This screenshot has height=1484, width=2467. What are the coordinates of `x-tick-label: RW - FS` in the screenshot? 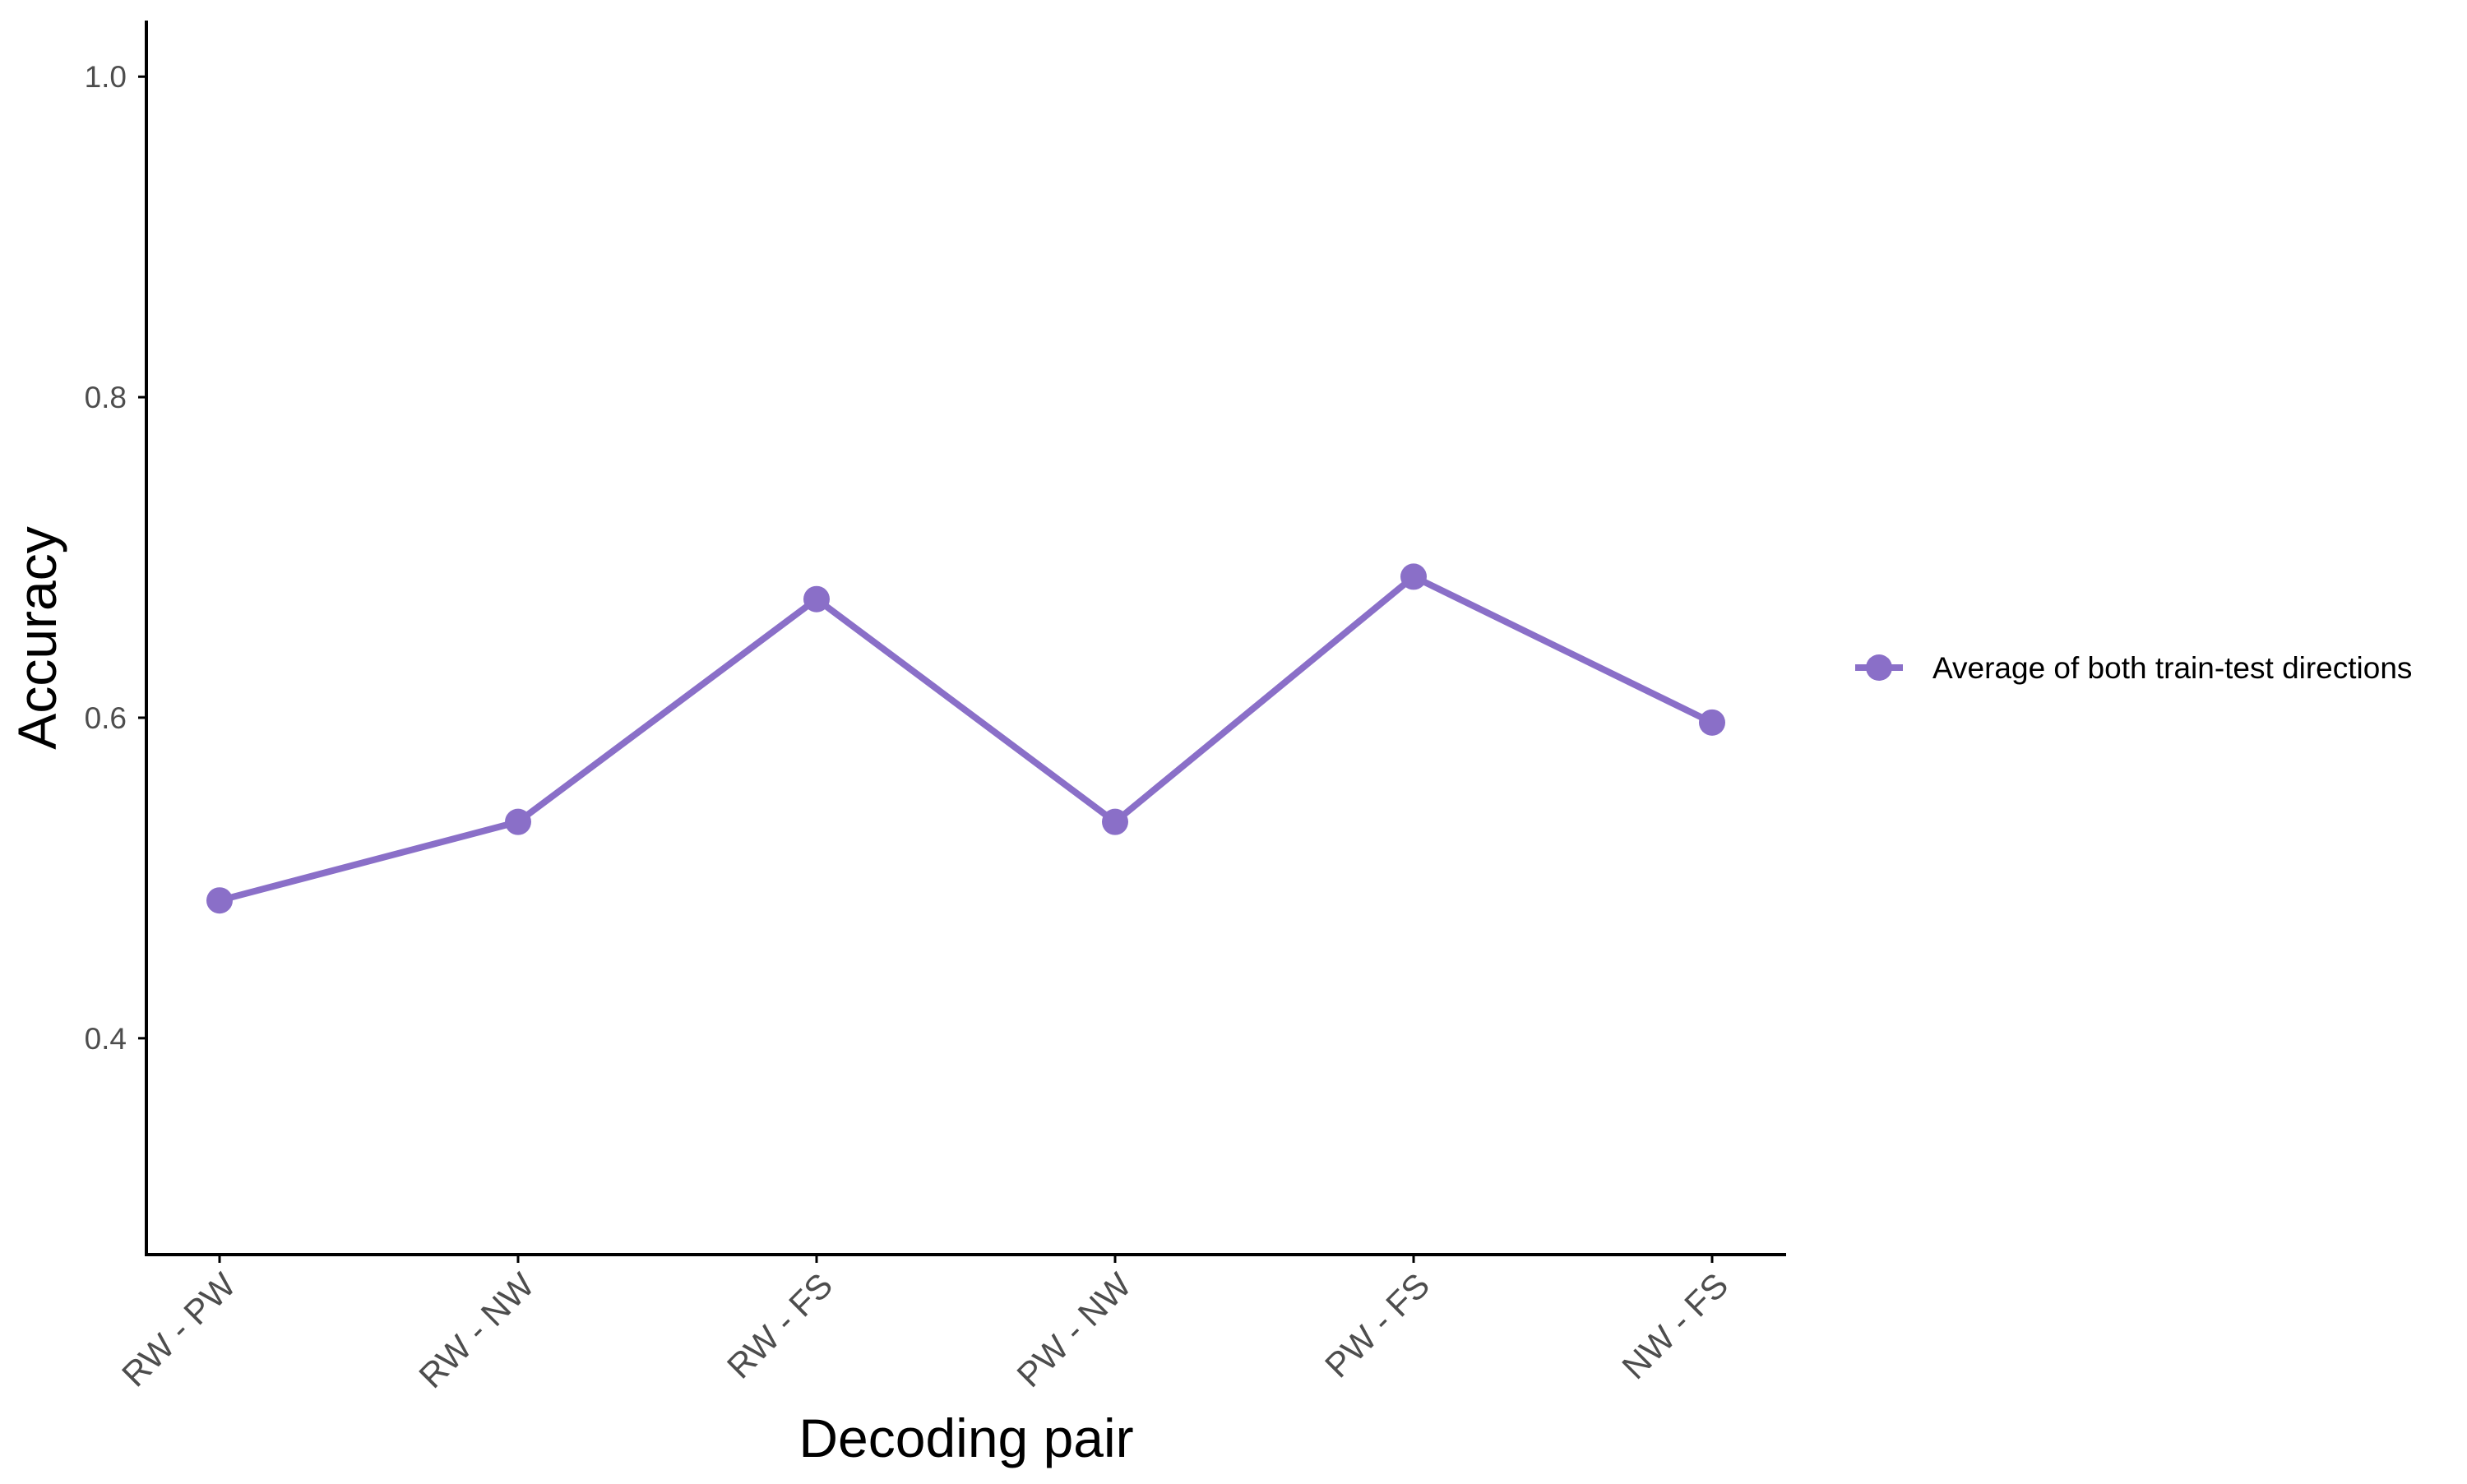 It's located at (780, 1325).